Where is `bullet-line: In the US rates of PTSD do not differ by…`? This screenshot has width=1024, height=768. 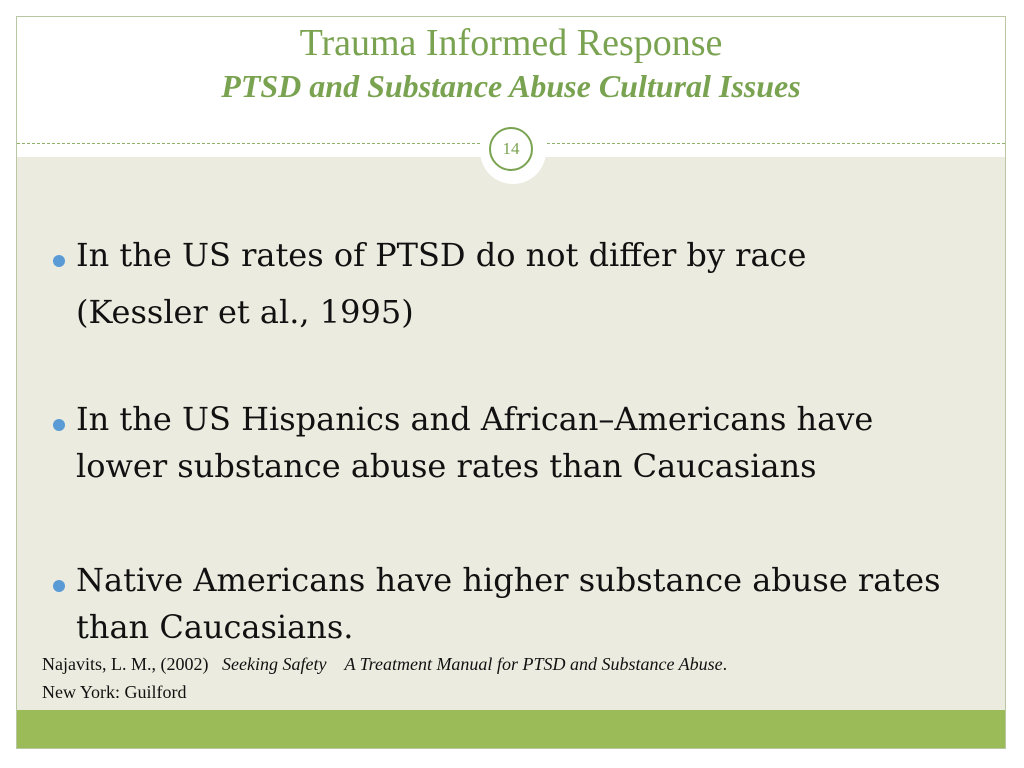
bullet-line: In the US rates of PTSD do not differ by… is located at coordinates (441, 255).